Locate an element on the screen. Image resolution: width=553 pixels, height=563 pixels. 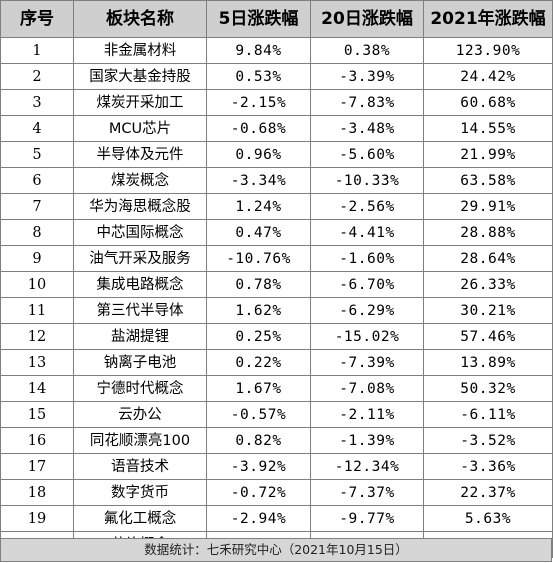
change-5day-cell: -2.15% is located at coordinates (258, 102).